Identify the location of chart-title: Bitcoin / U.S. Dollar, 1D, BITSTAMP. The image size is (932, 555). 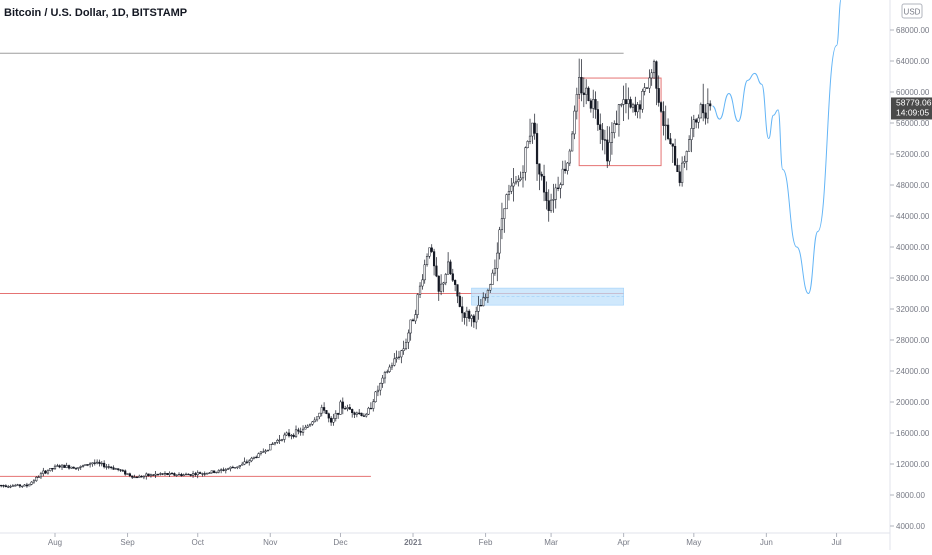
(95, 13).